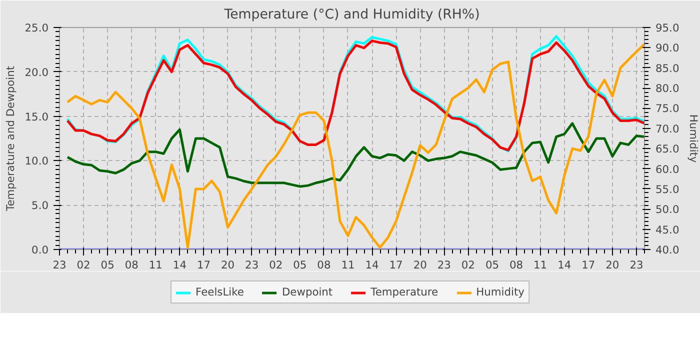  I want to click on y2-tick-label: 75.0, so click(668, 109).